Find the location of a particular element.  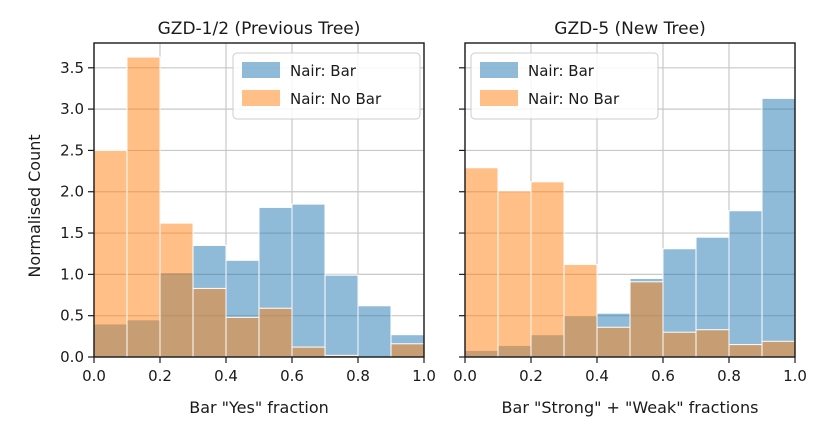

chart-title: GZD-5 (New Tree) is located at coordinates (629, 29).